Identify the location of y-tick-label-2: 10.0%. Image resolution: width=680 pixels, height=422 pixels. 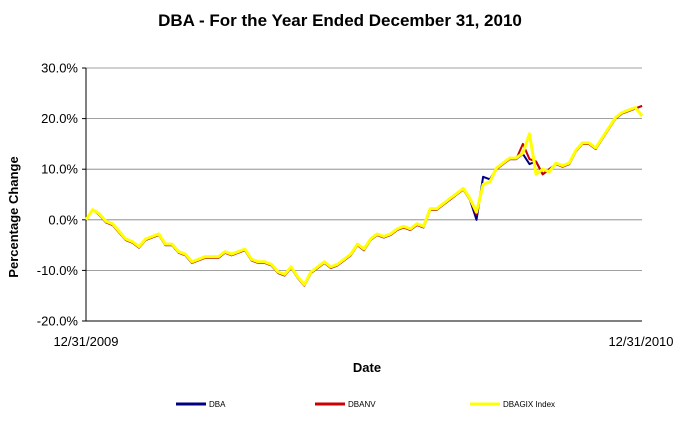
(59, 169).